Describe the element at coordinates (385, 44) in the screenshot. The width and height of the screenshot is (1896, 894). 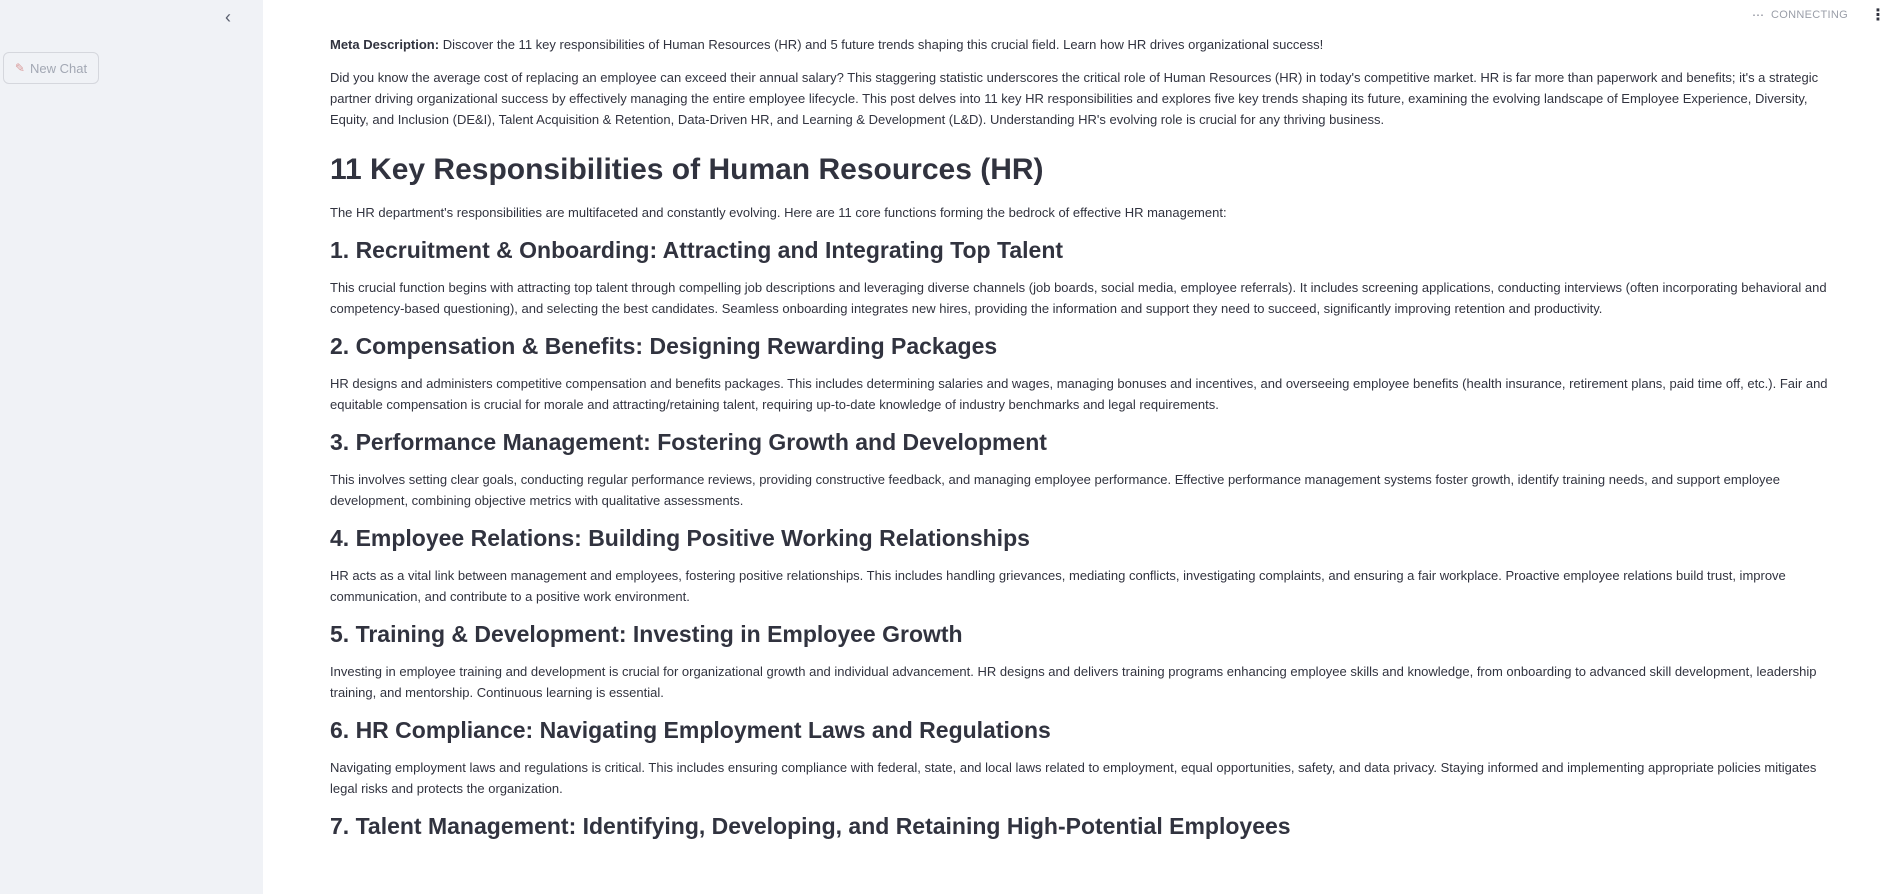
I see `meta-label: Meta Description:` at that location.